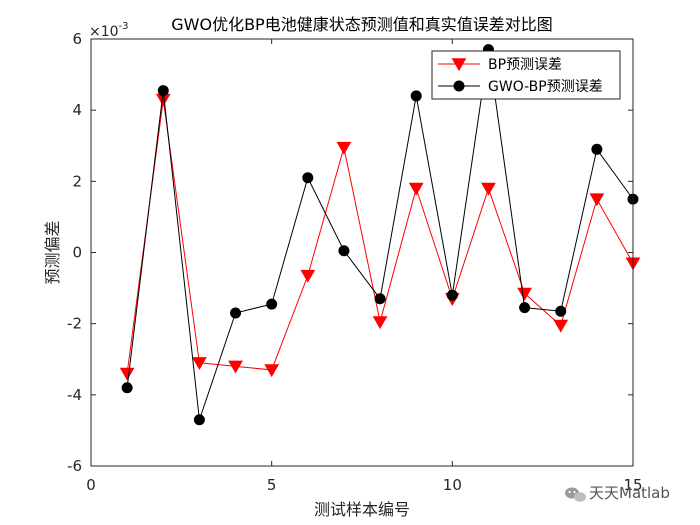 The image size is (700, 525). What do you see at coordinates (77, 39) in the screenshot?
I see `y-tick-label: 6` at bounding box center [77, 39].